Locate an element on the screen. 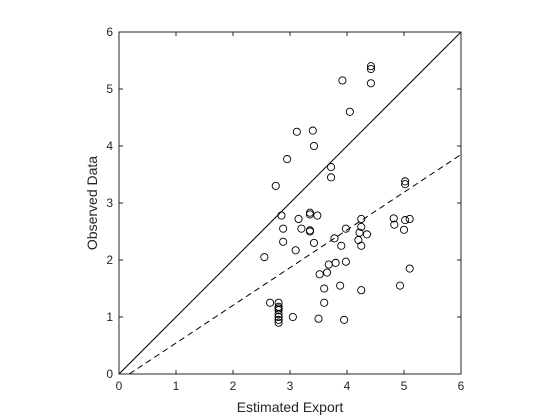  y-axis-label: Observed Data is located at coordinates (92, 203).